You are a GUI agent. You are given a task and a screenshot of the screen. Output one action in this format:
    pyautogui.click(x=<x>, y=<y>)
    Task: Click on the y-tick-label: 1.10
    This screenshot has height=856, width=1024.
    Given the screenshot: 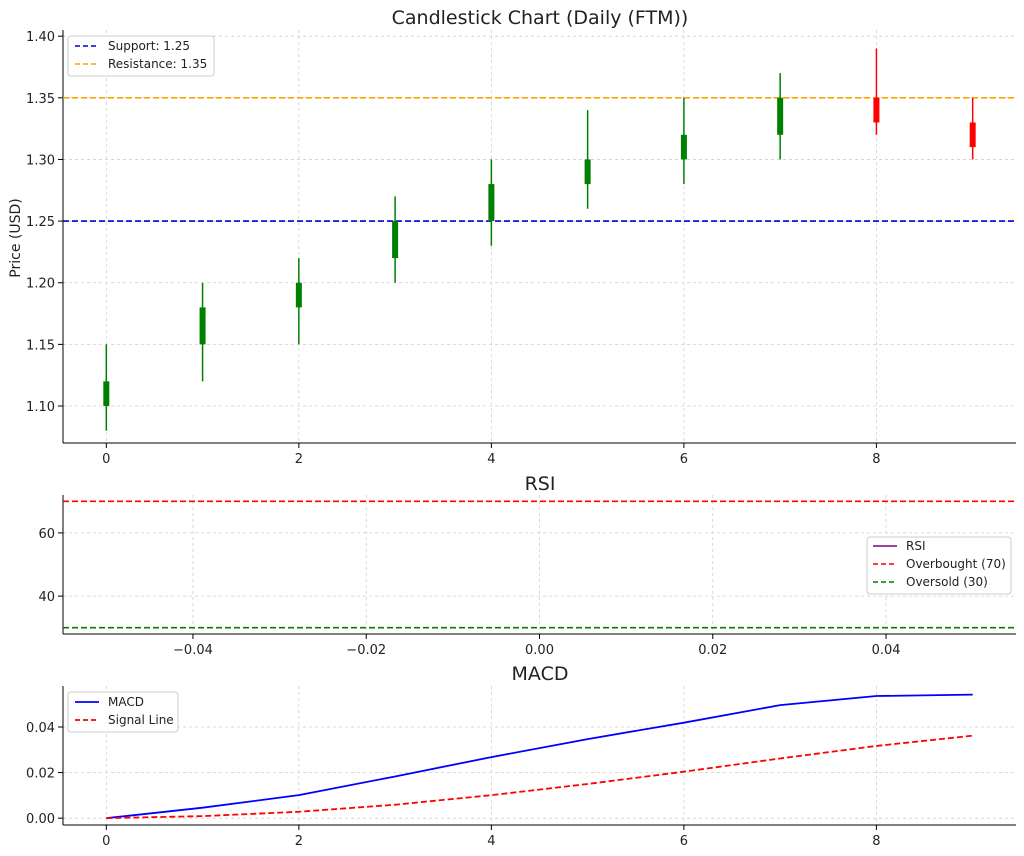 What is the action you would take?
    pyautogui.click(x=40, y=407)
    